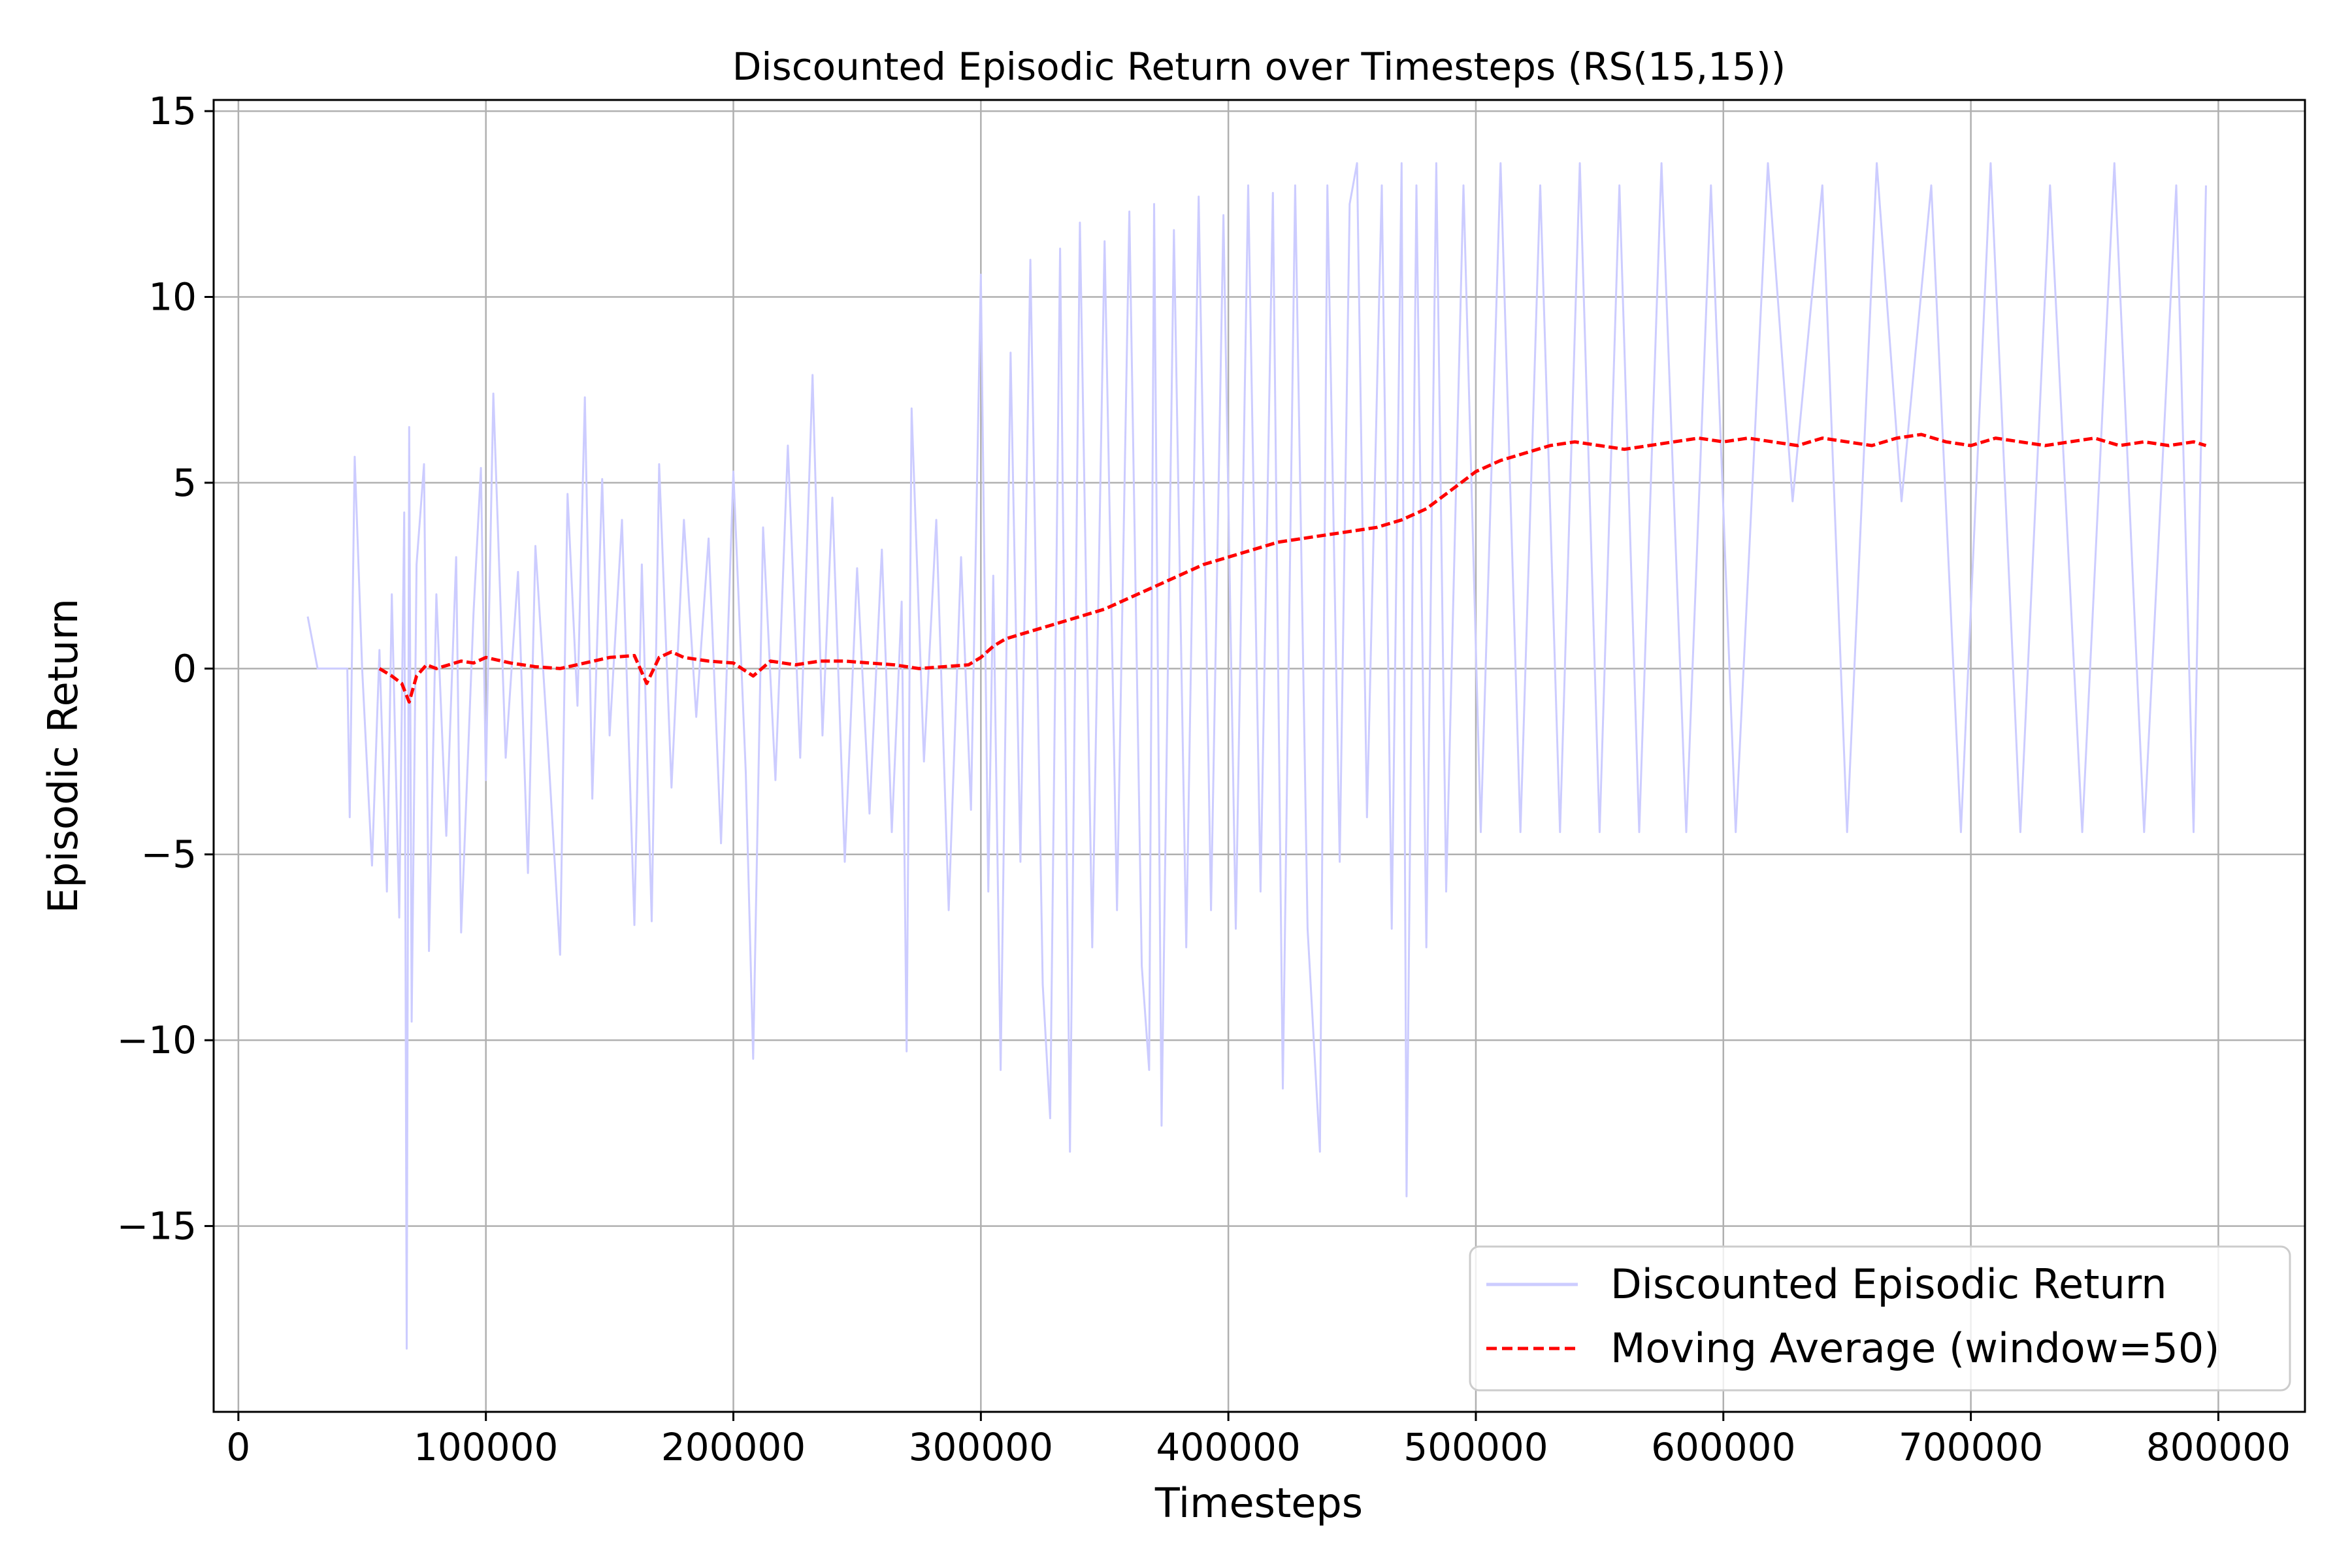 The image size is (2352, 1568). I want to click on y-tick-label: −15, so click(157, 1226).